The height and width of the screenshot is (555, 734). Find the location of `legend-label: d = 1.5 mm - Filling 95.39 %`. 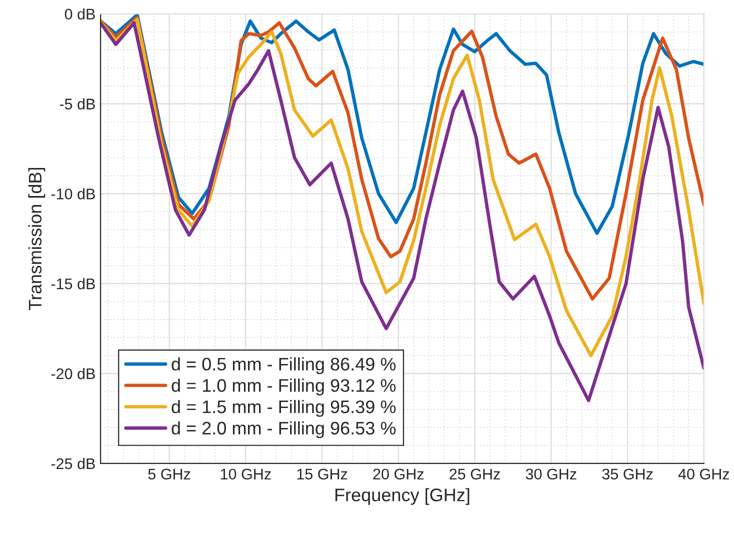

legend-label: d = 1.5 mm - Filling 95.39 % is located at coordinates (284, 408).